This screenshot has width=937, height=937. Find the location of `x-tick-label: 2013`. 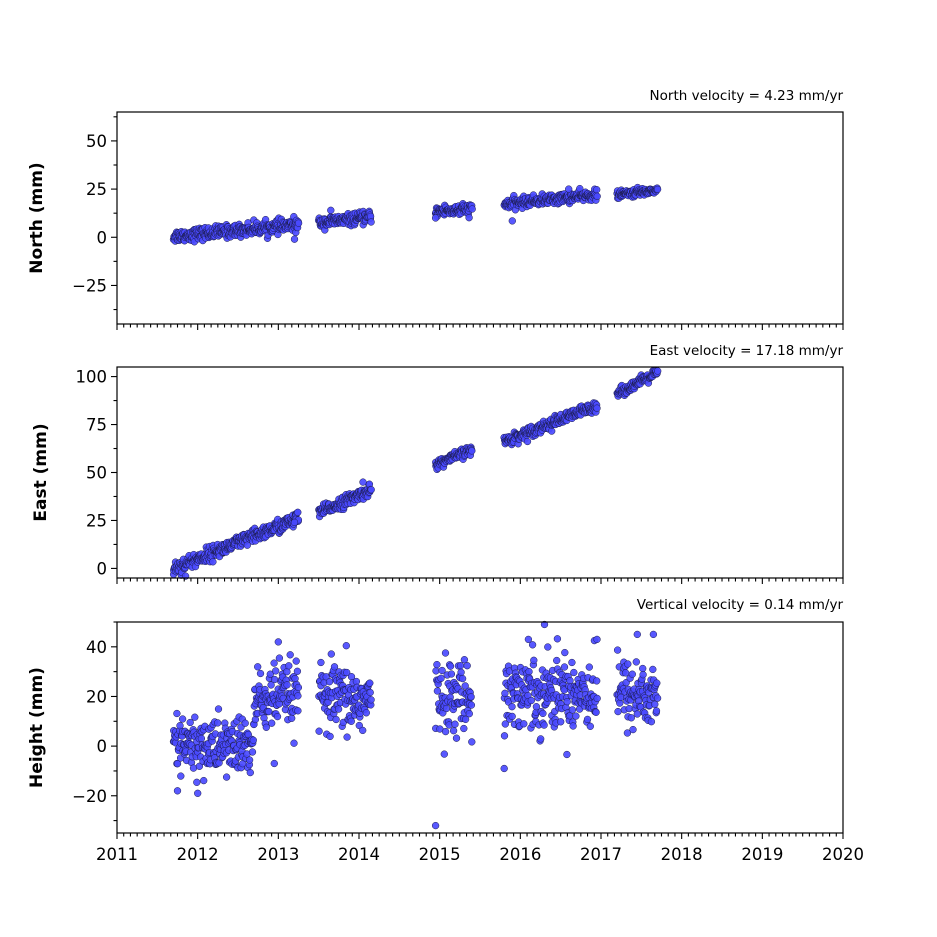

x-tick-label: 2013 is located at coordinates (278, 854).